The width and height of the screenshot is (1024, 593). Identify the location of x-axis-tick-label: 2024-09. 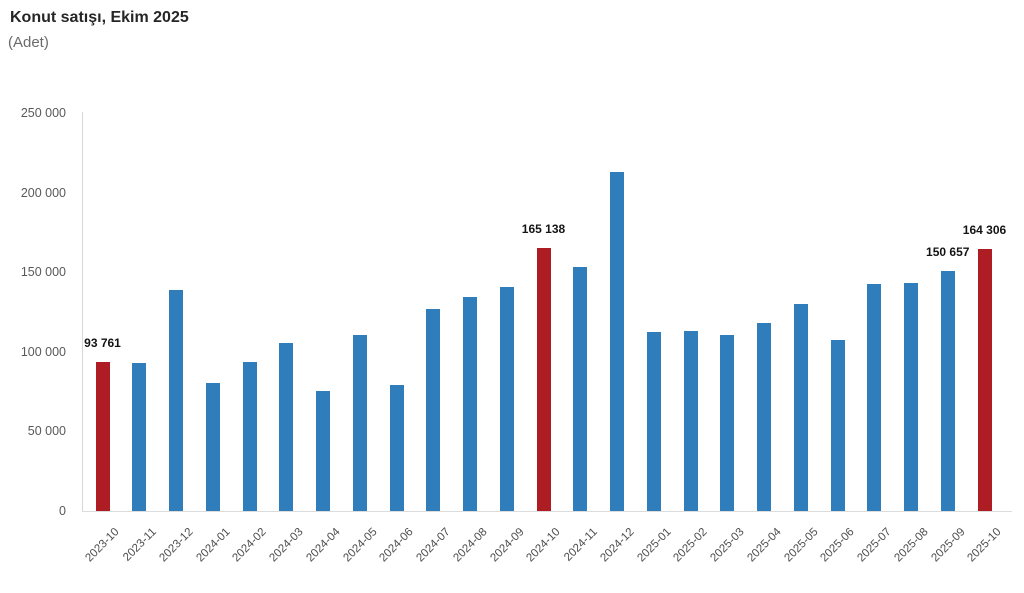
(507, 545).